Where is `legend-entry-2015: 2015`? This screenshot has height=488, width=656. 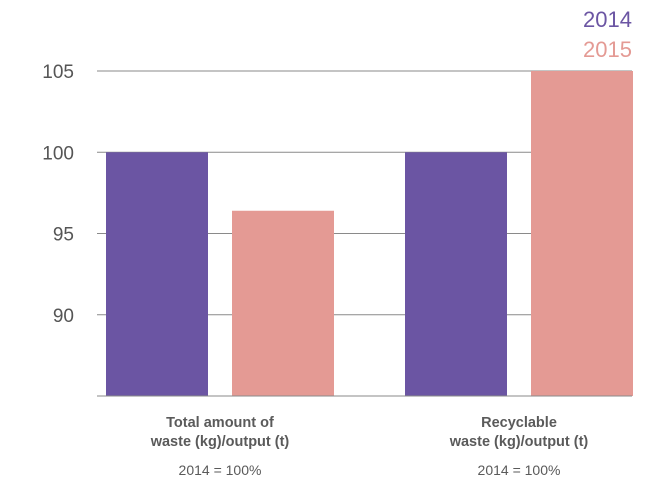
legend-entry-2015: 2015 is located at coordinates (607, 49).